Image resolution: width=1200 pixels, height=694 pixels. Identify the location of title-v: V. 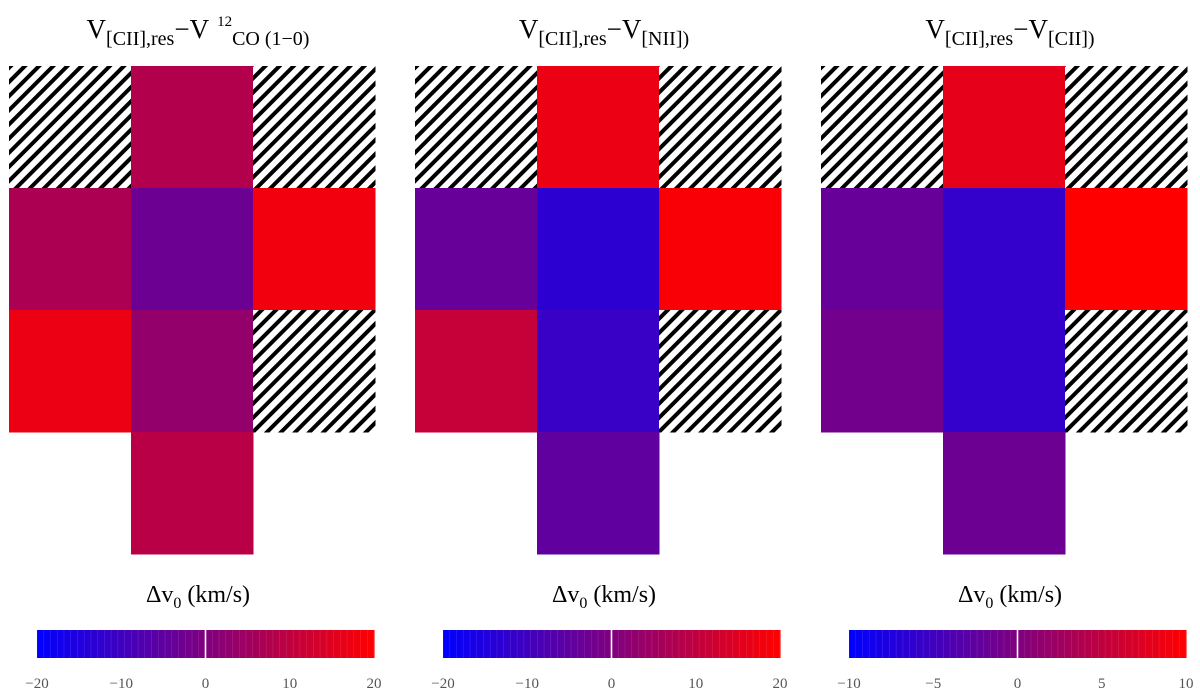
(96, 29).